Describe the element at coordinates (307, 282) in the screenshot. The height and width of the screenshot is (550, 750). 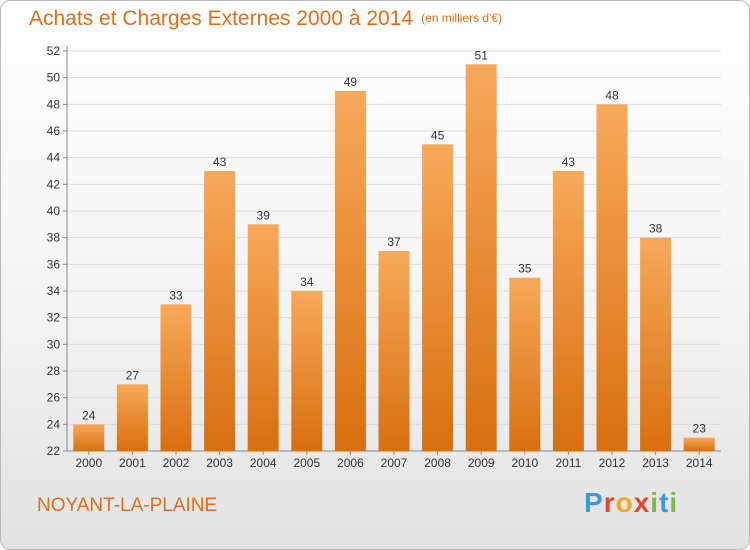
I see `data-label: 34` at that location.